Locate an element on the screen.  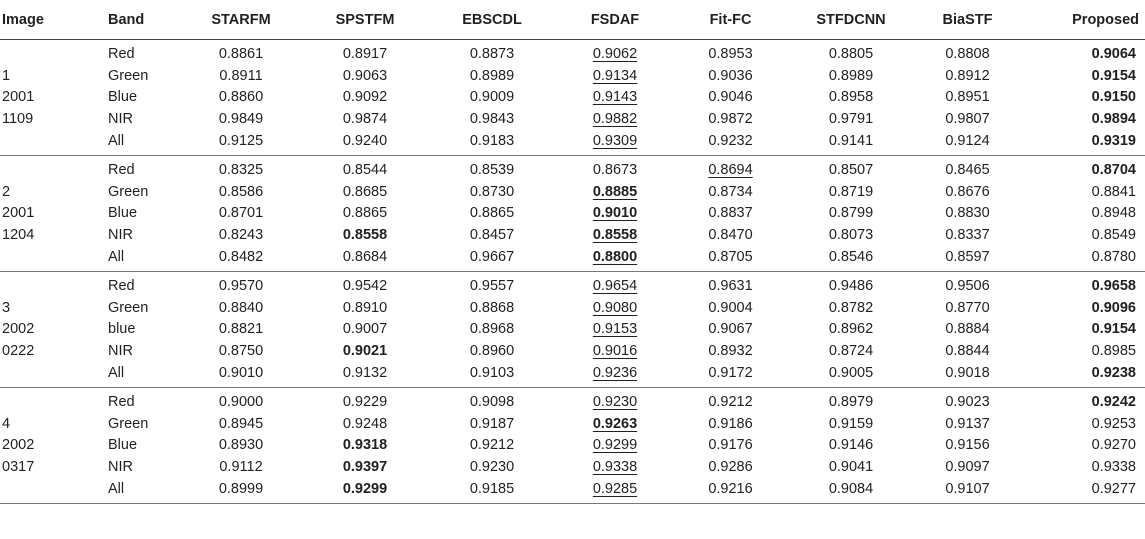
value-cell: 0.9240 is located at coordinates (365, 143).